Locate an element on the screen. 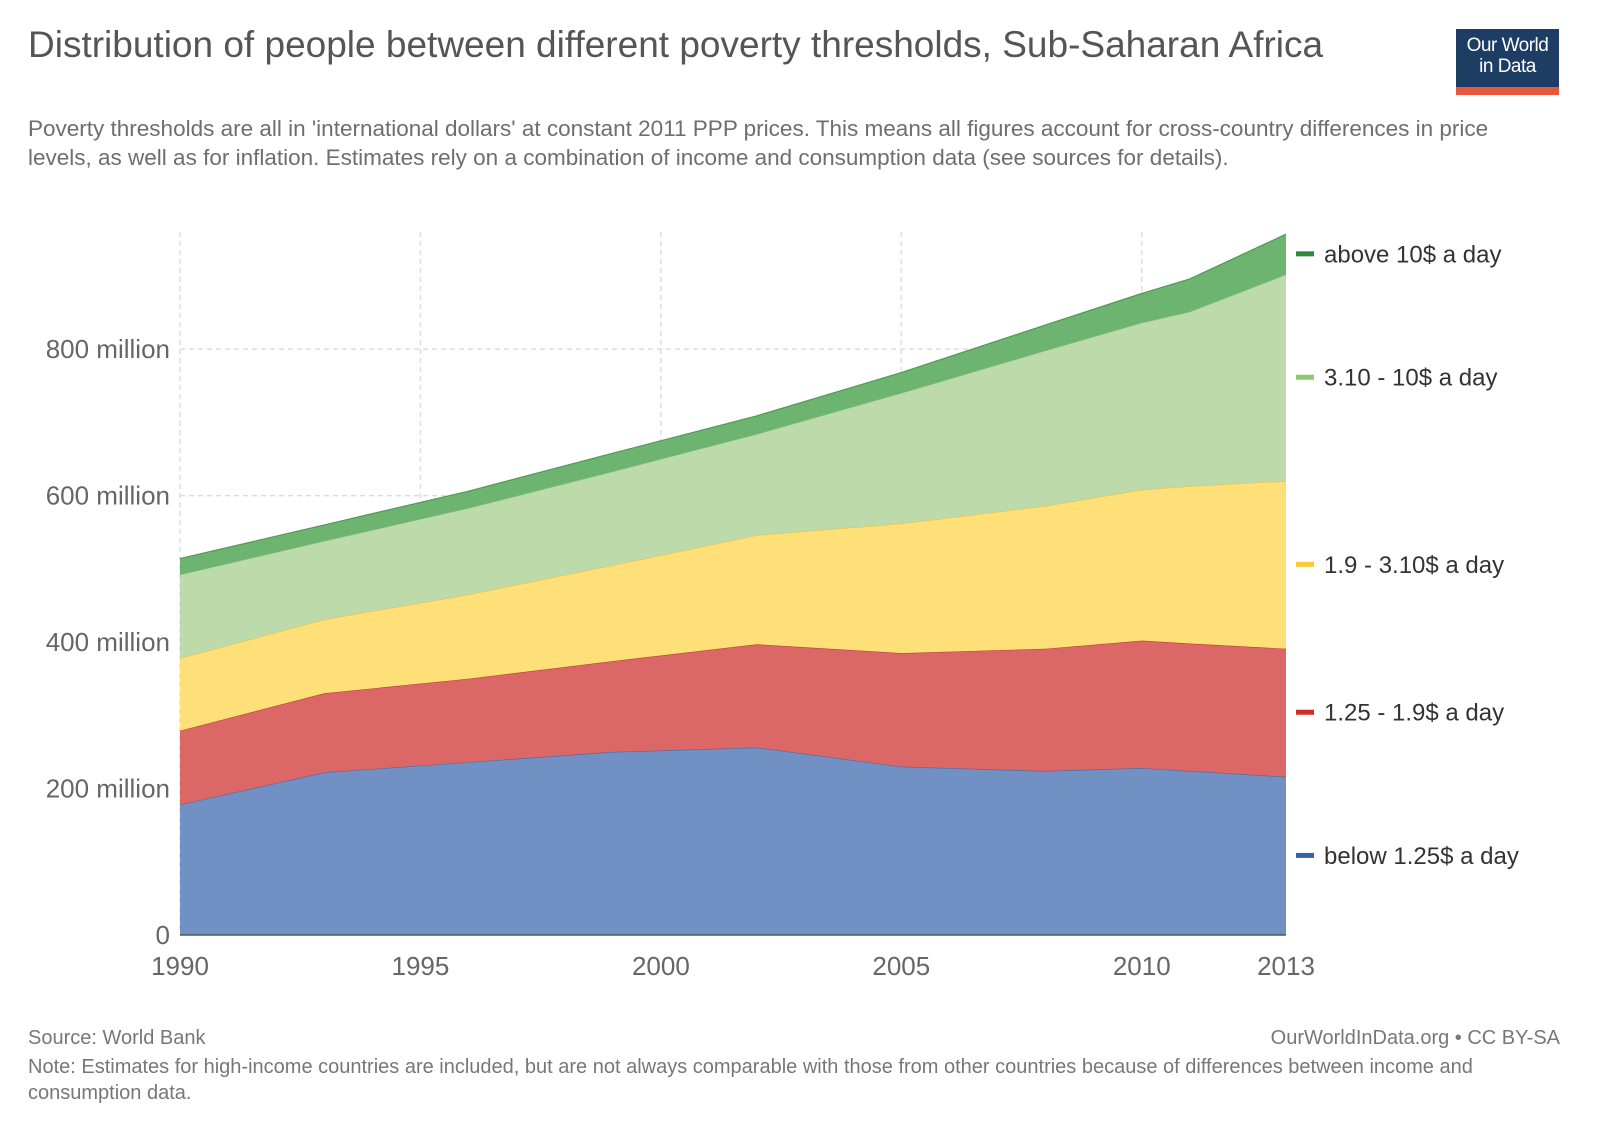 The height and width of the screenshot is (1129, 1600). x-tick-label: 2010 is located at coordinates (1142, 966).